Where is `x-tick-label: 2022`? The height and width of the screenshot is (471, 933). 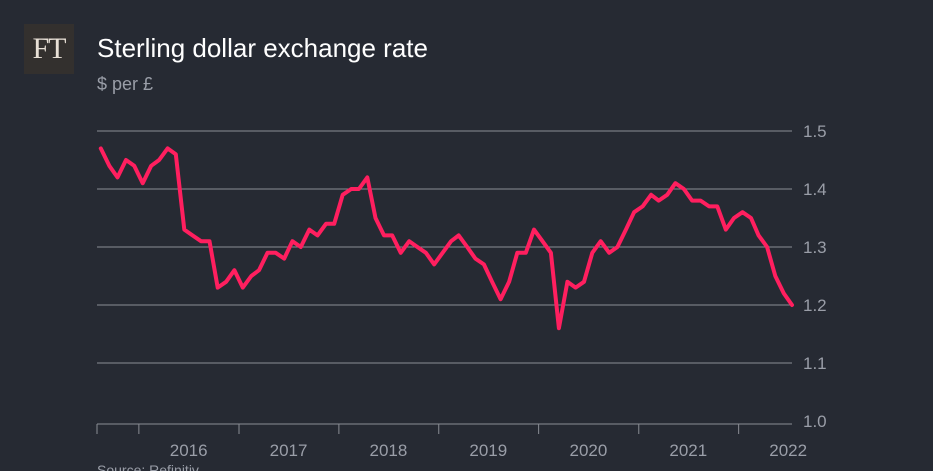 x-tick-label: 2022 is located at coordinates (788, 450).